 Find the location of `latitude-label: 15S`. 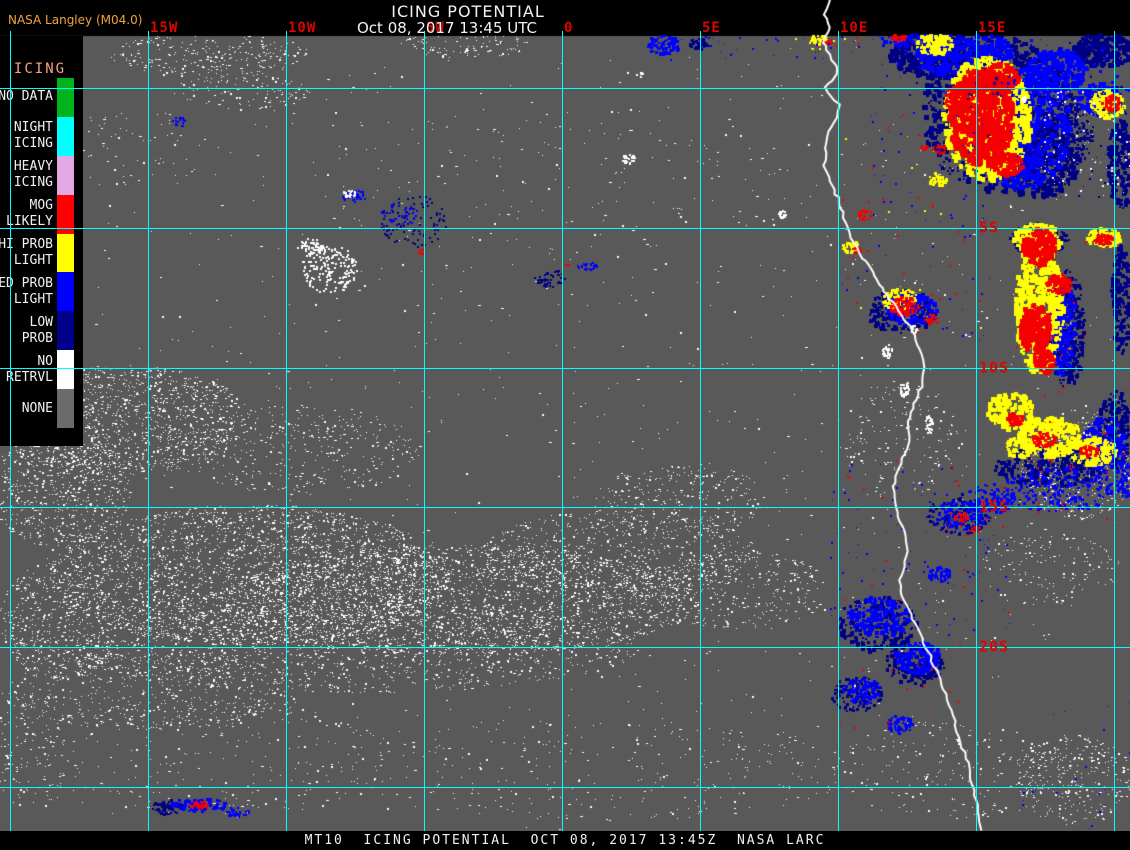

latitude-label: 15S is located at coordinates (994, 506).